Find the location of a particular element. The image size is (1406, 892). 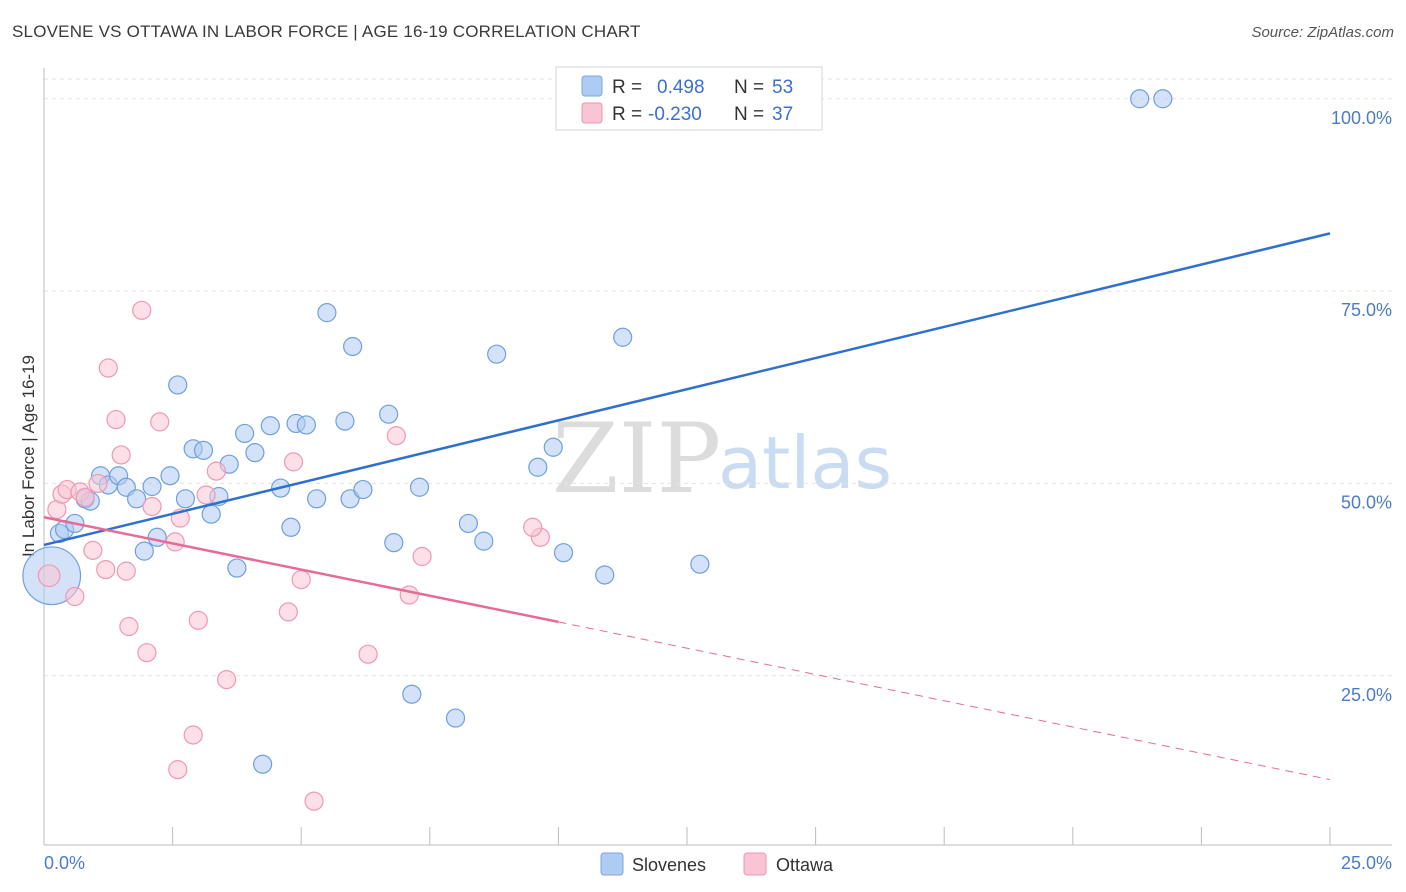

bottom-legend-label-ottawa: Ottawa is located at coordinates (805, 865).